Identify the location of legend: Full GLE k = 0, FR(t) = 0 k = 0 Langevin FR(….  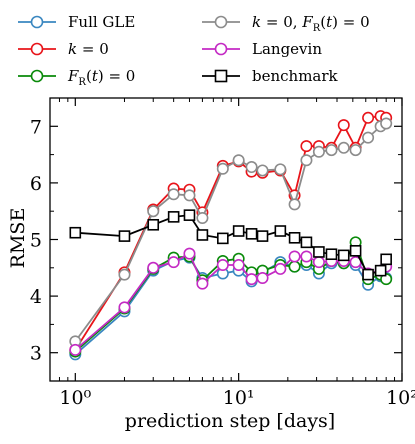
(194, 50).